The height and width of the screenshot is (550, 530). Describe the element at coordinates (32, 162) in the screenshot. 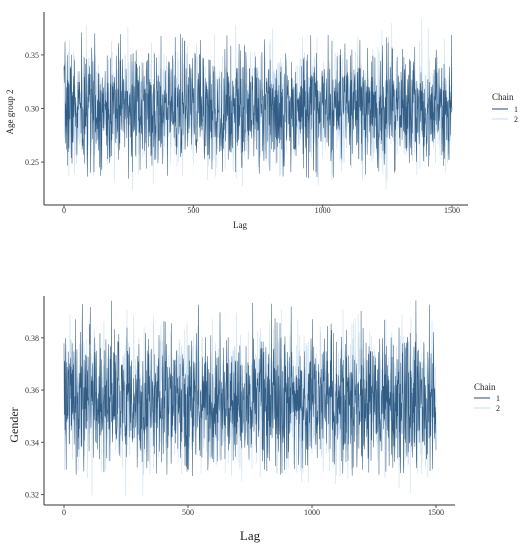

I see `y-tick-label: 0.25` at that location.